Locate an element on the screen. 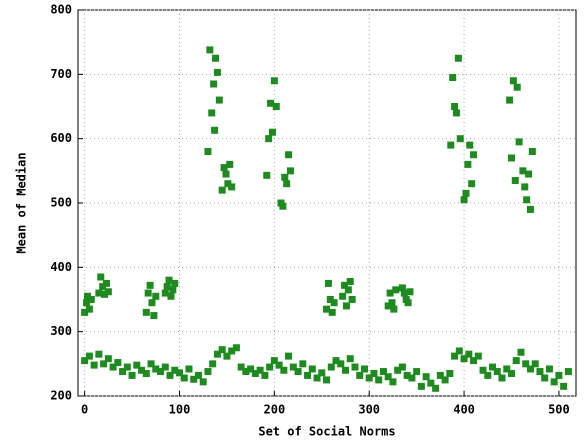  x-tick-label: 400 is located at coordinates (464, 410).